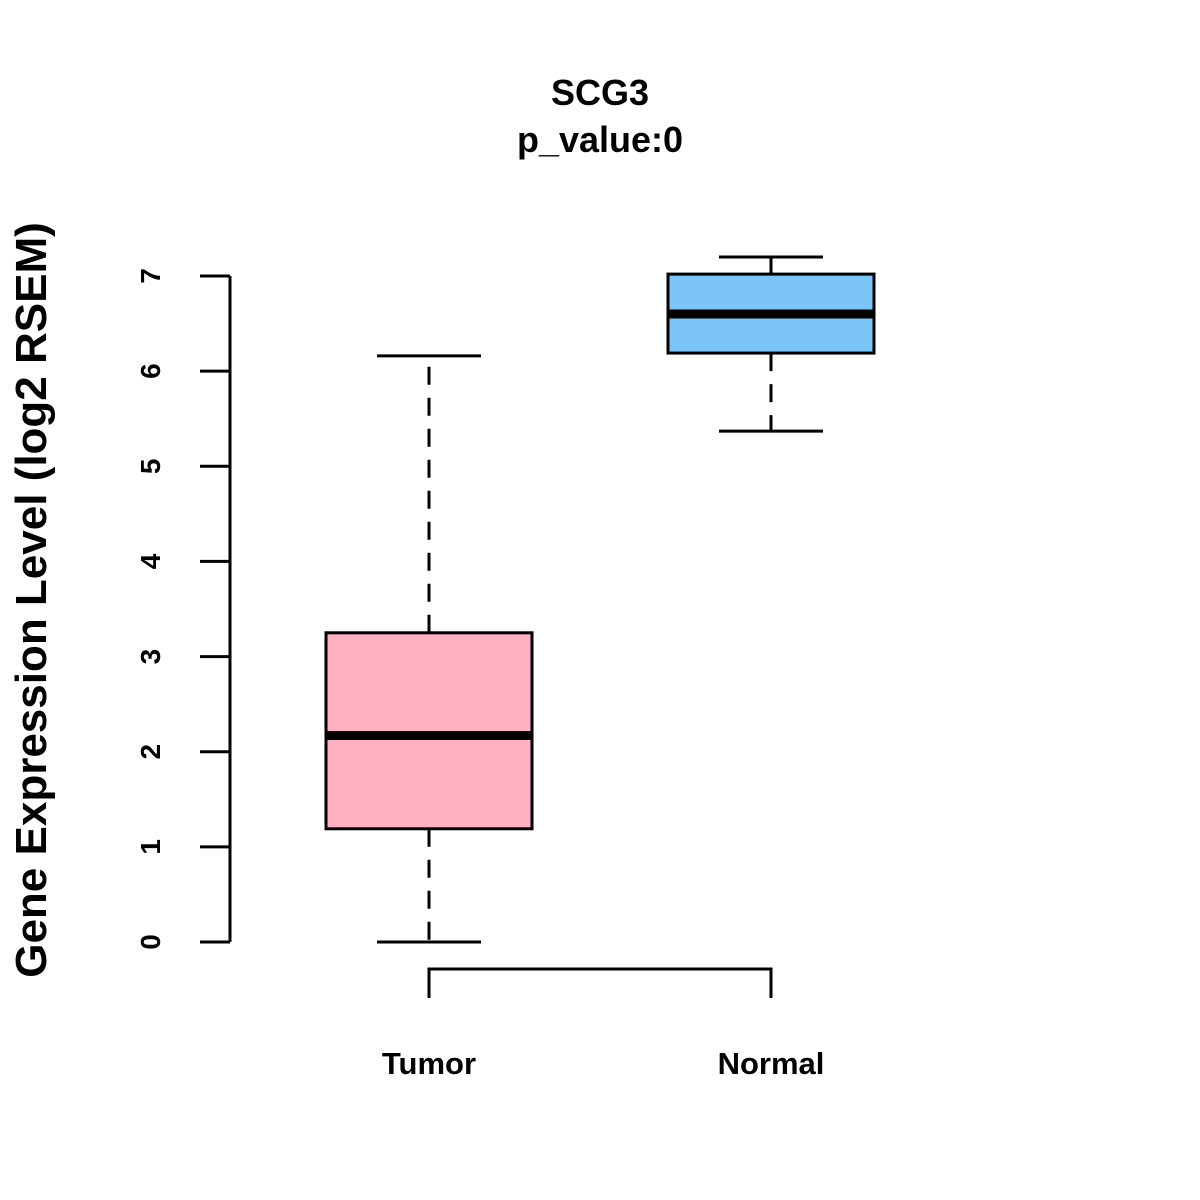 The image size is (1200, 1200). I want to click on y-tick-label: 3, so click(150, 657).